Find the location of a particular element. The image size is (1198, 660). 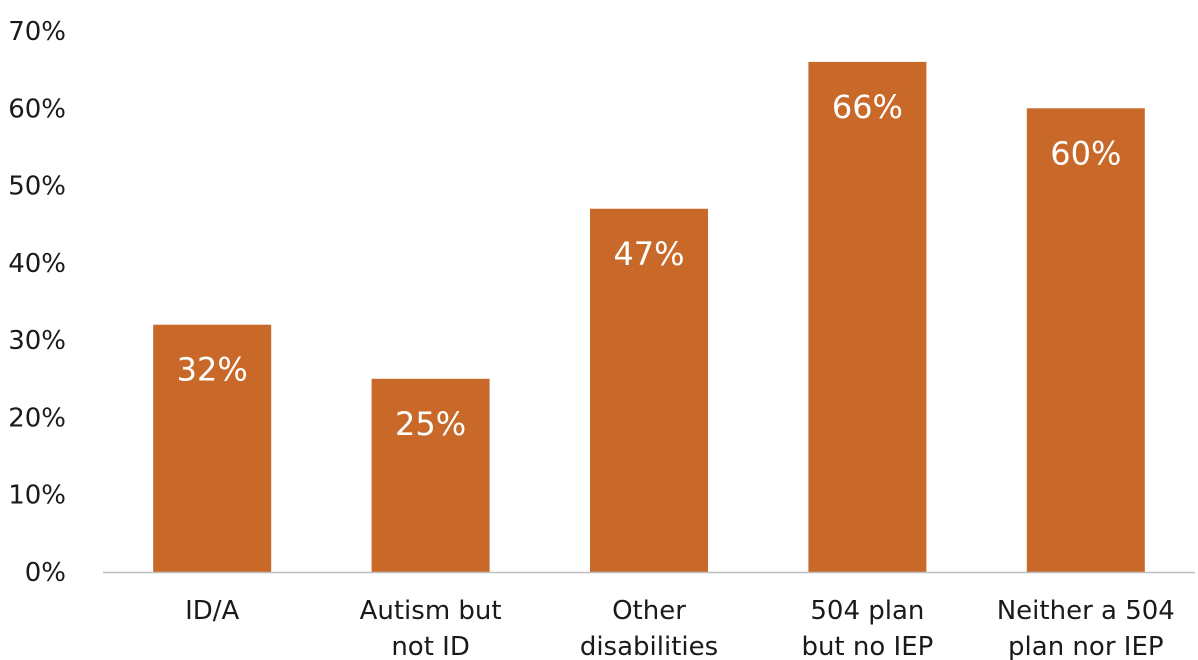

y-tick-label: 0% is located at coordinates (45, 573).